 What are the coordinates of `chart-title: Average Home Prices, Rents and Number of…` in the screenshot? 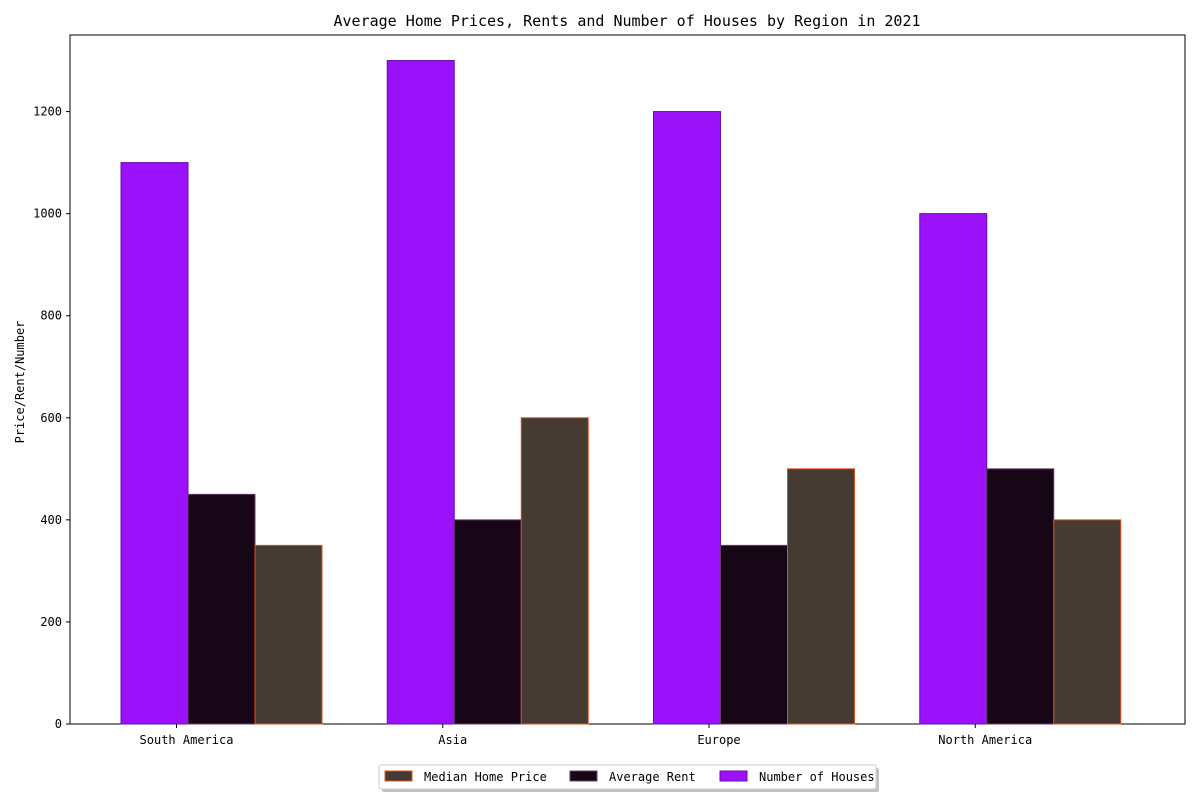 It's located at (627, 21).